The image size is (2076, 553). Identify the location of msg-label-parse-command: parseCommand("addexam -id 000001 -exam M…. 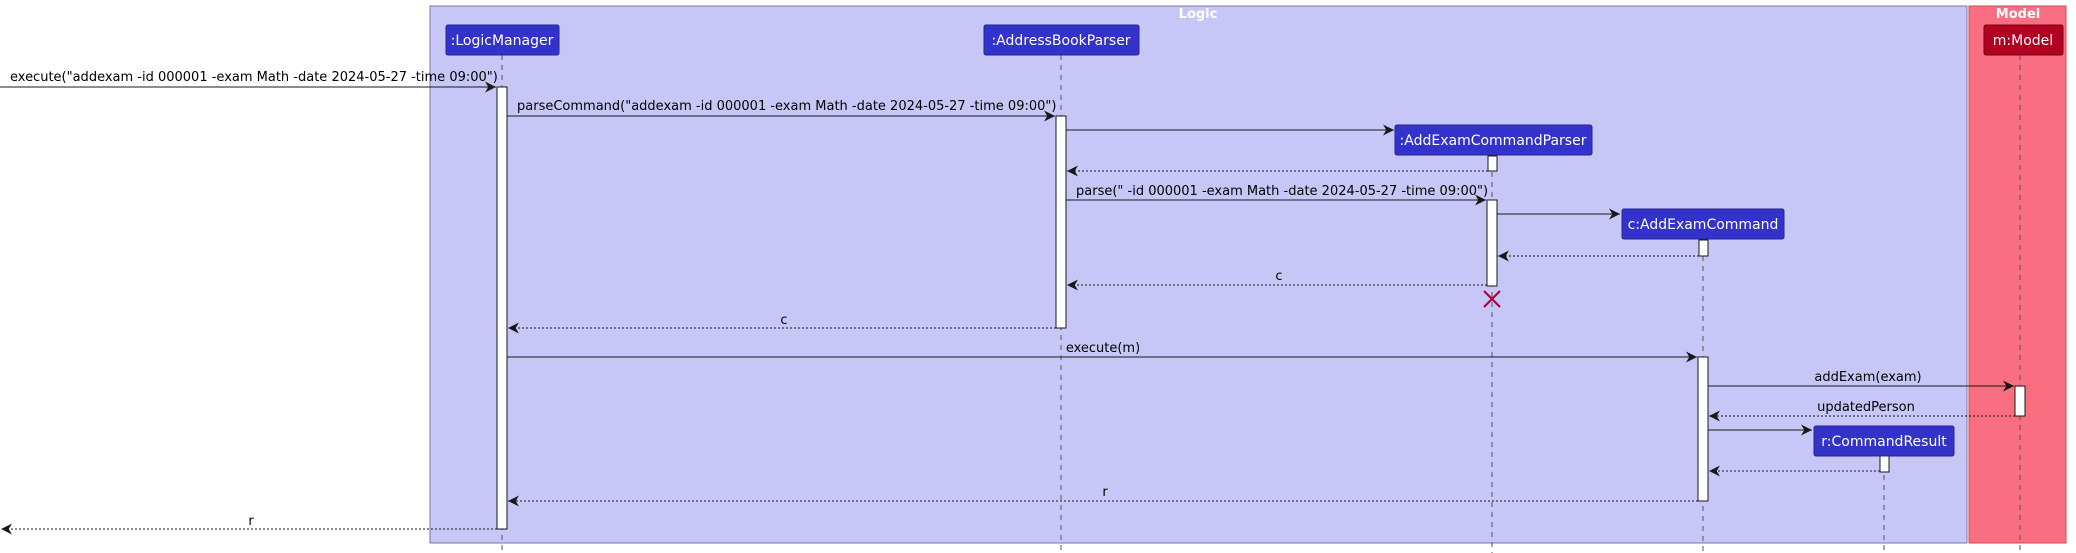
(786, 106).